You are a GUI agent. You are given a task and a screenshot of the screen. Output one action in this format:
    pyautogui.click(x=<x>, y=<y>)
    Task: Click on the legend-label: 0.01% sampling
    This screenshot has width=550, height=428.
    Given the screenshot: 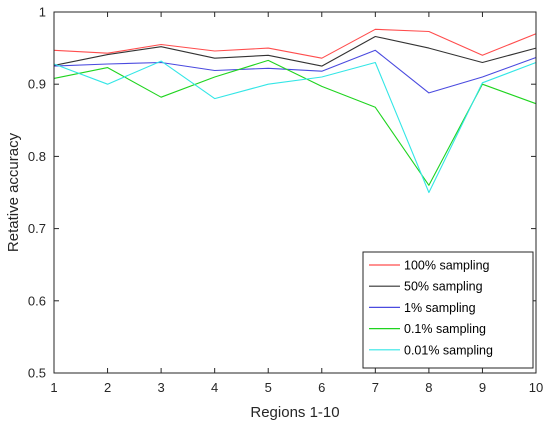 What is the action you would take?
    pyautogui.click(x=448, y=350)
    